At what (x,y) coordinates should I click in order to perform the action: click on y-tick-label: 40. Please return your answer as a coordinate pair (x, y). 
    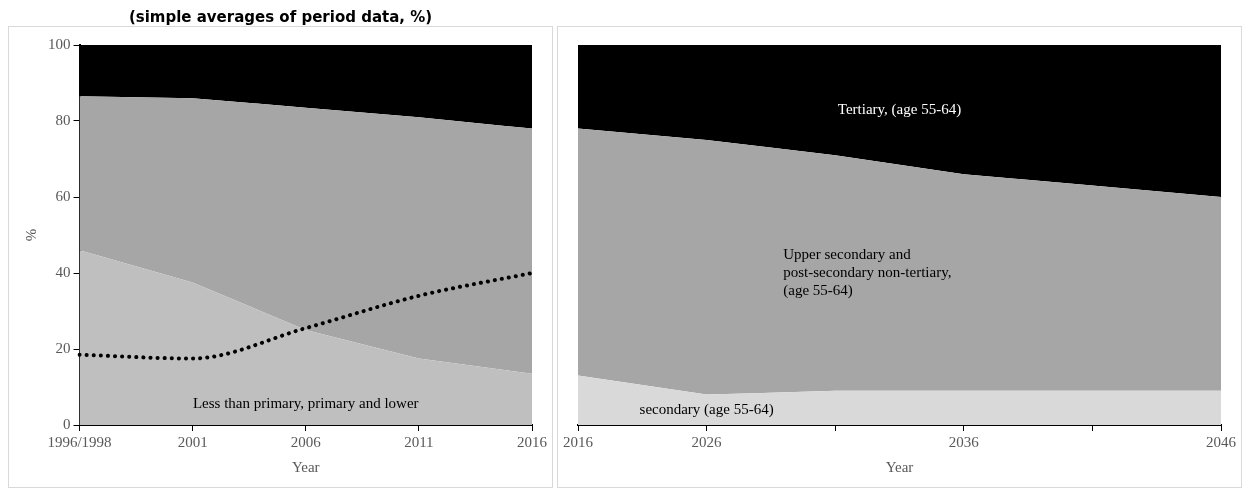
    Looking at the image, I should click on (63, 271).